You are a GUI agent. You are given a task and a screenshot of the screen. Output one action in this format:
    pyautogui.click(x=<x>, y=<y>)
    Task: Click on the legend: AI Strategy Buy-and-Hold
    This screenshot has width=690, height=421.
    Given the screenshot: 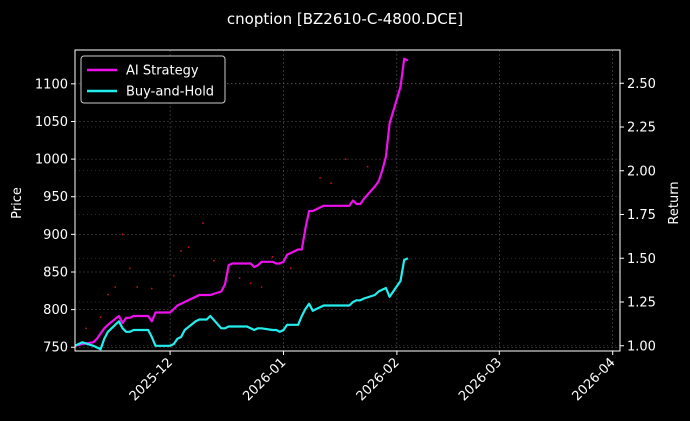 What is the action you would take?
    pyautogui.click(x=153, y=79)
    